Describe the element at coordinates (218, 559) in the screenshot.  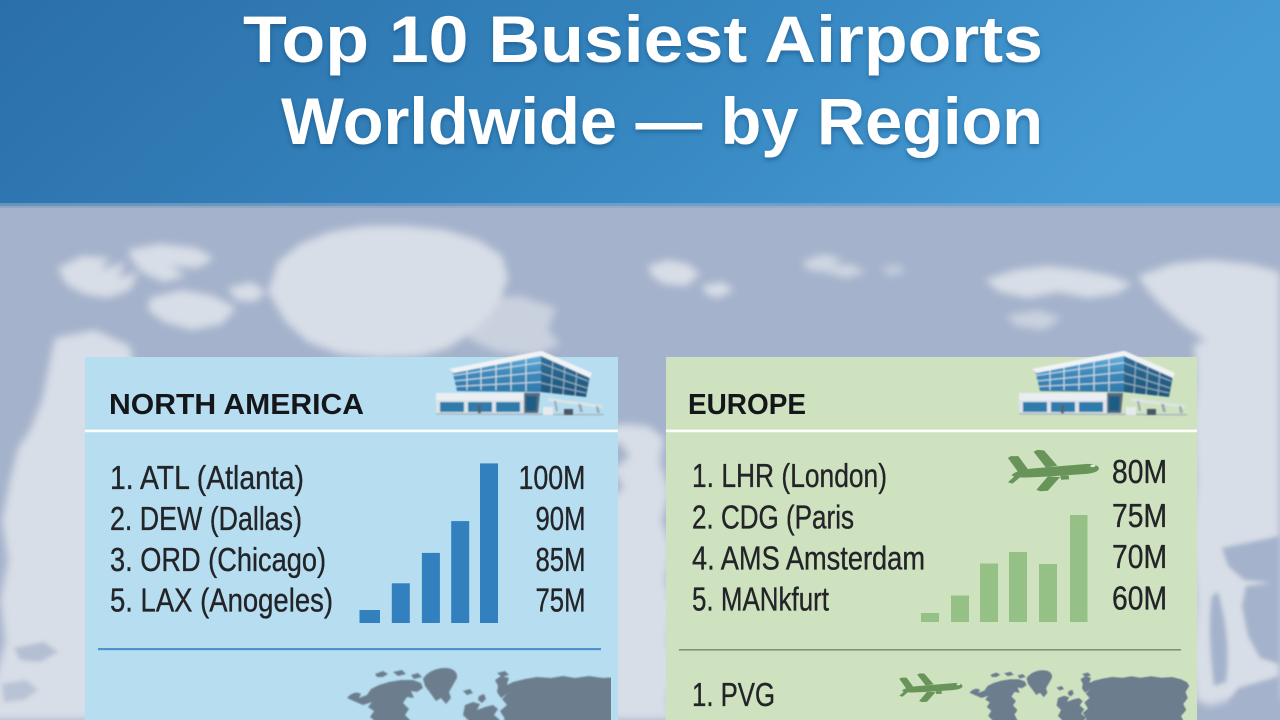
I see `svg-text: 3. ORD (Chicago)` at that location.